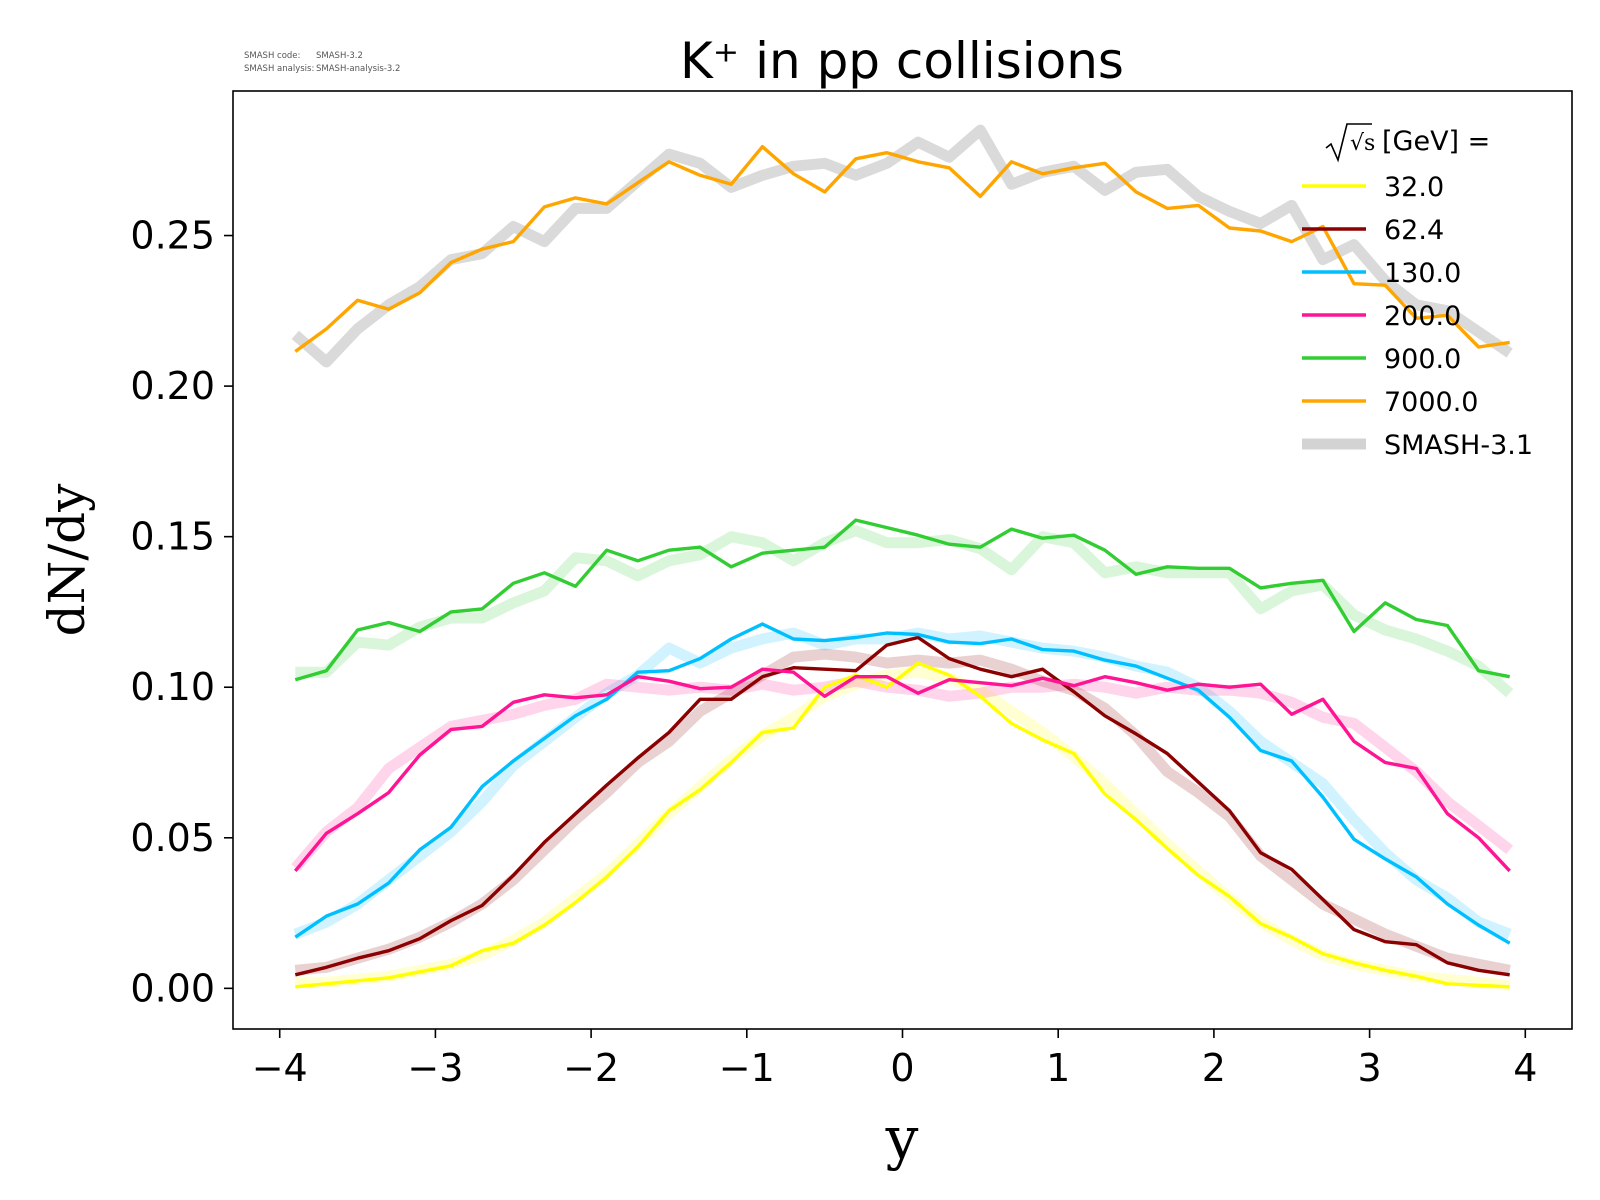  I want to click on reference-line-900.0, so click(904, 611).